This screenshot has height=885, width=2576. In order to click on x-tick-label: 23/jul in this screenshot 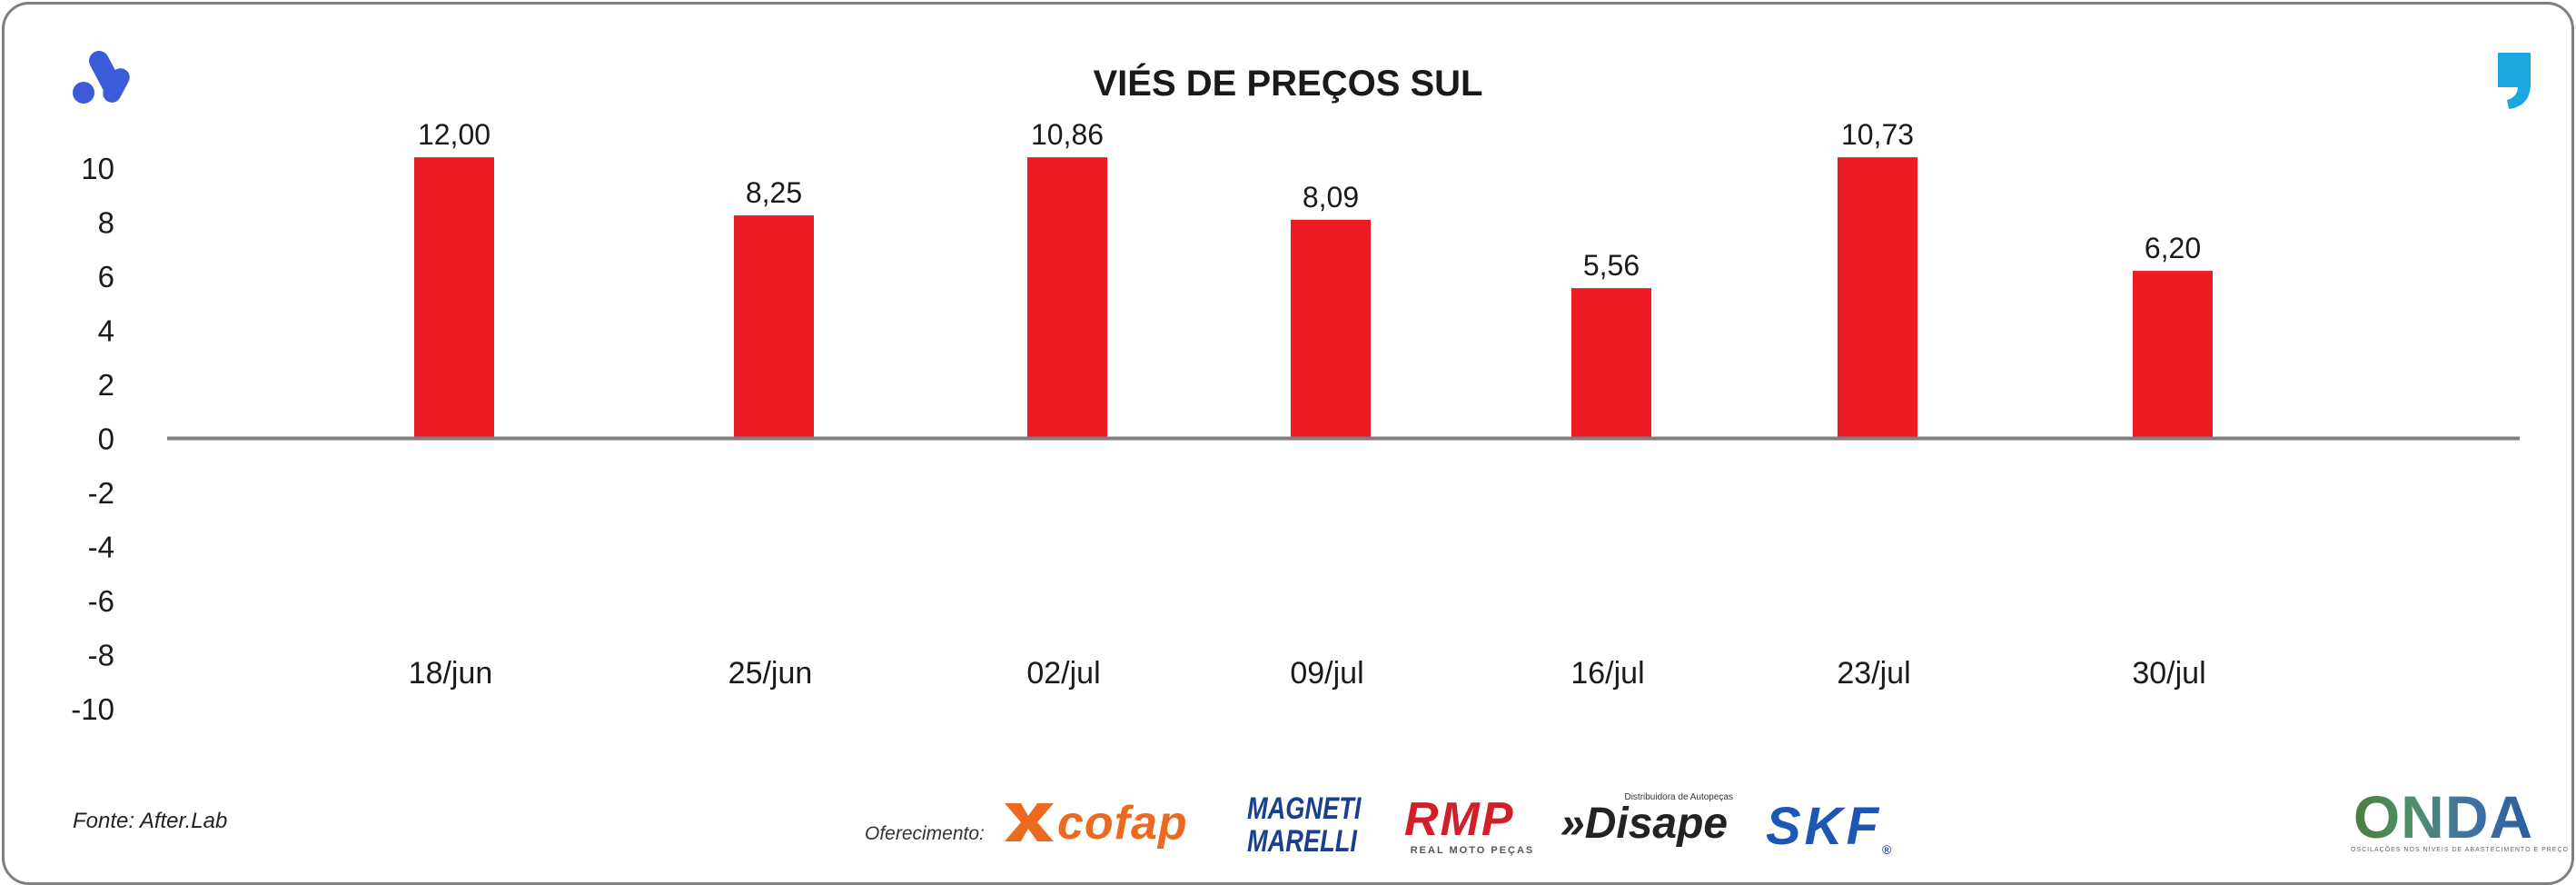, I will do `click(1873, 673)`.